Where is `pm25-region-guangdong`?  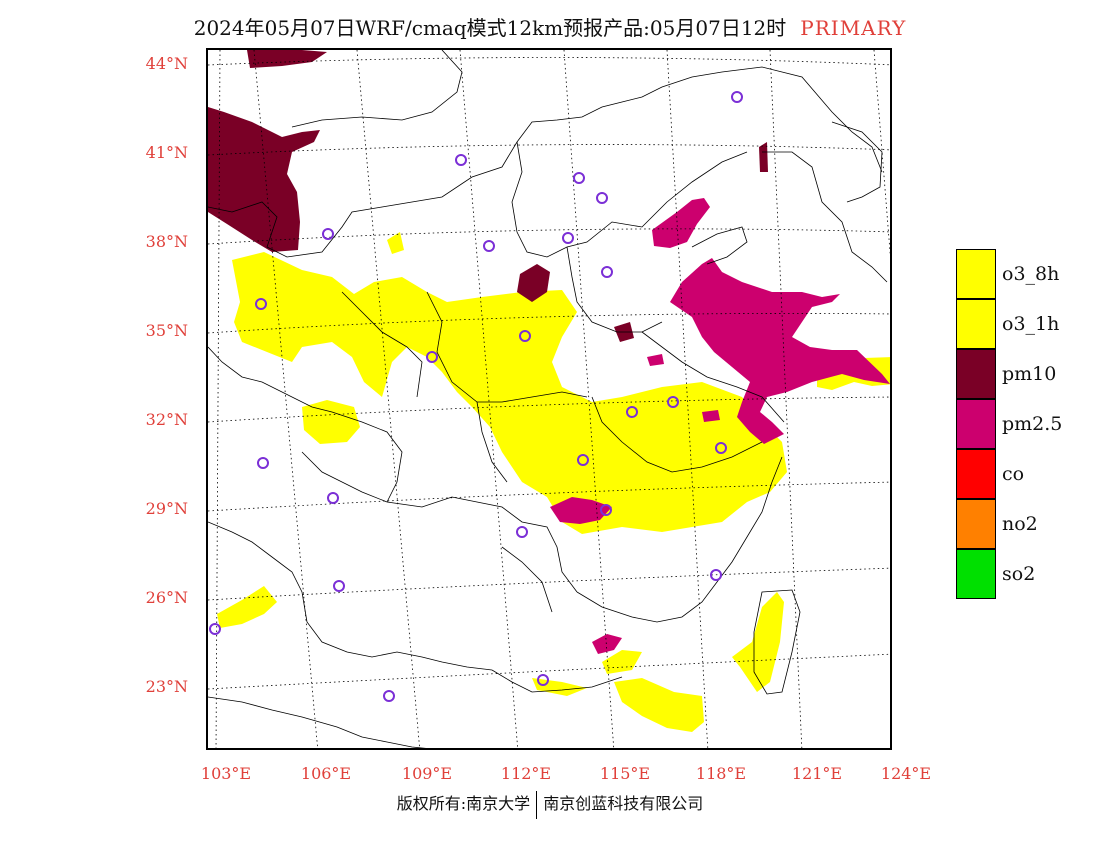
pm25-region-guangdong is located at coordinates (607, 644).